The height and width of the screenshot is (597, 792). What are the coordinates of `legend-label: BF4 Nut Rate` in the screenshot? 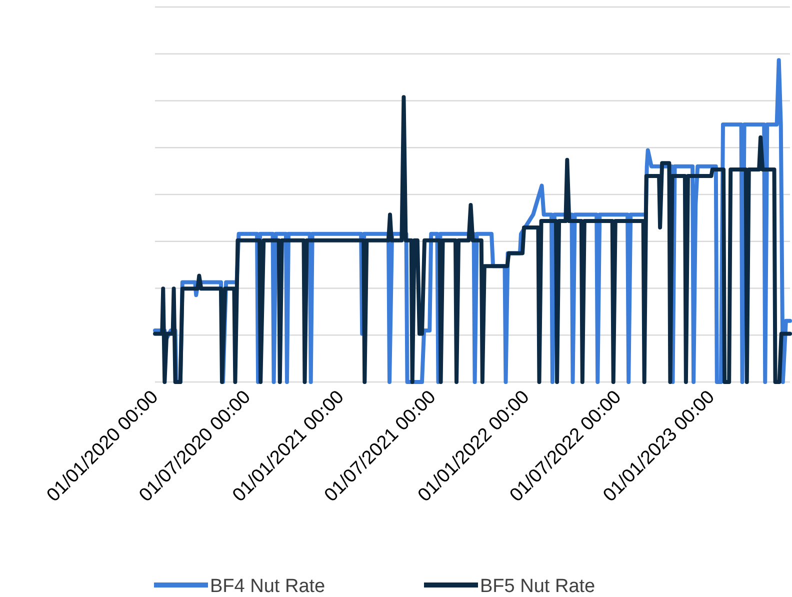 It's located at (268, 586).